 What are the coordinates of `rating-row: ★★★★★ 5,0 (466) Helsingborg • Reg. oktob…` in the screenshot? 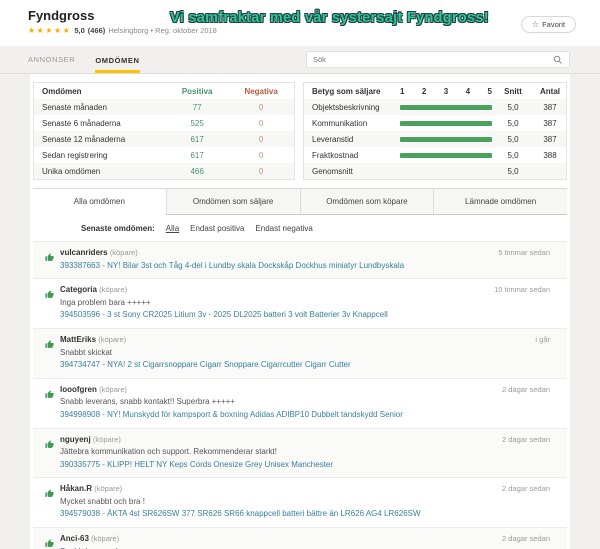 It's located at (300, 29).